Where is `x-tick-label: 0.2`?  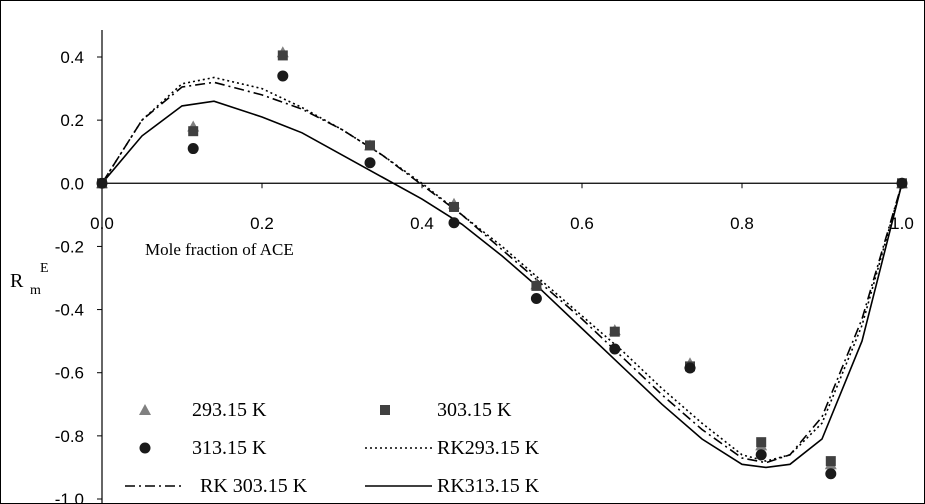 x-tick-label: 0.2 is located at coordinates (262, 223).